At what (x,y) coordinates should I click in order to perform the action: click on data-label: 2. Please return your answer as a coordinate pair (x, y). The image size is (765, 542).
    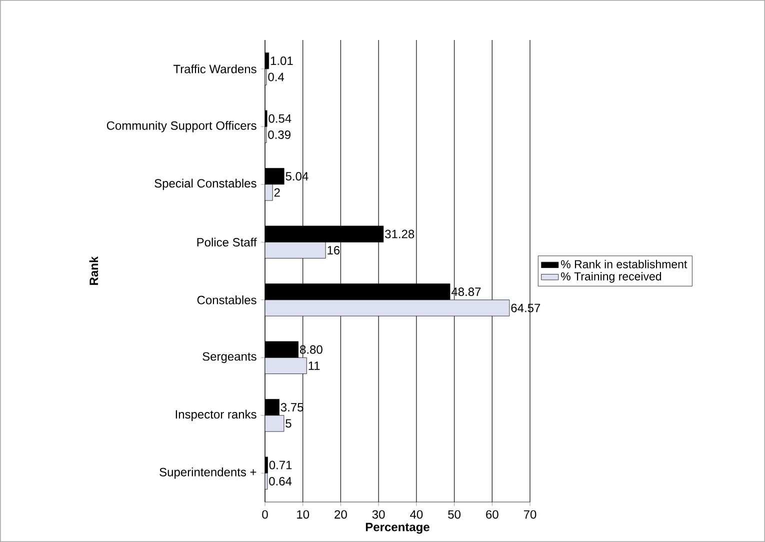
    Looking at the image, I should click on (277, 192).